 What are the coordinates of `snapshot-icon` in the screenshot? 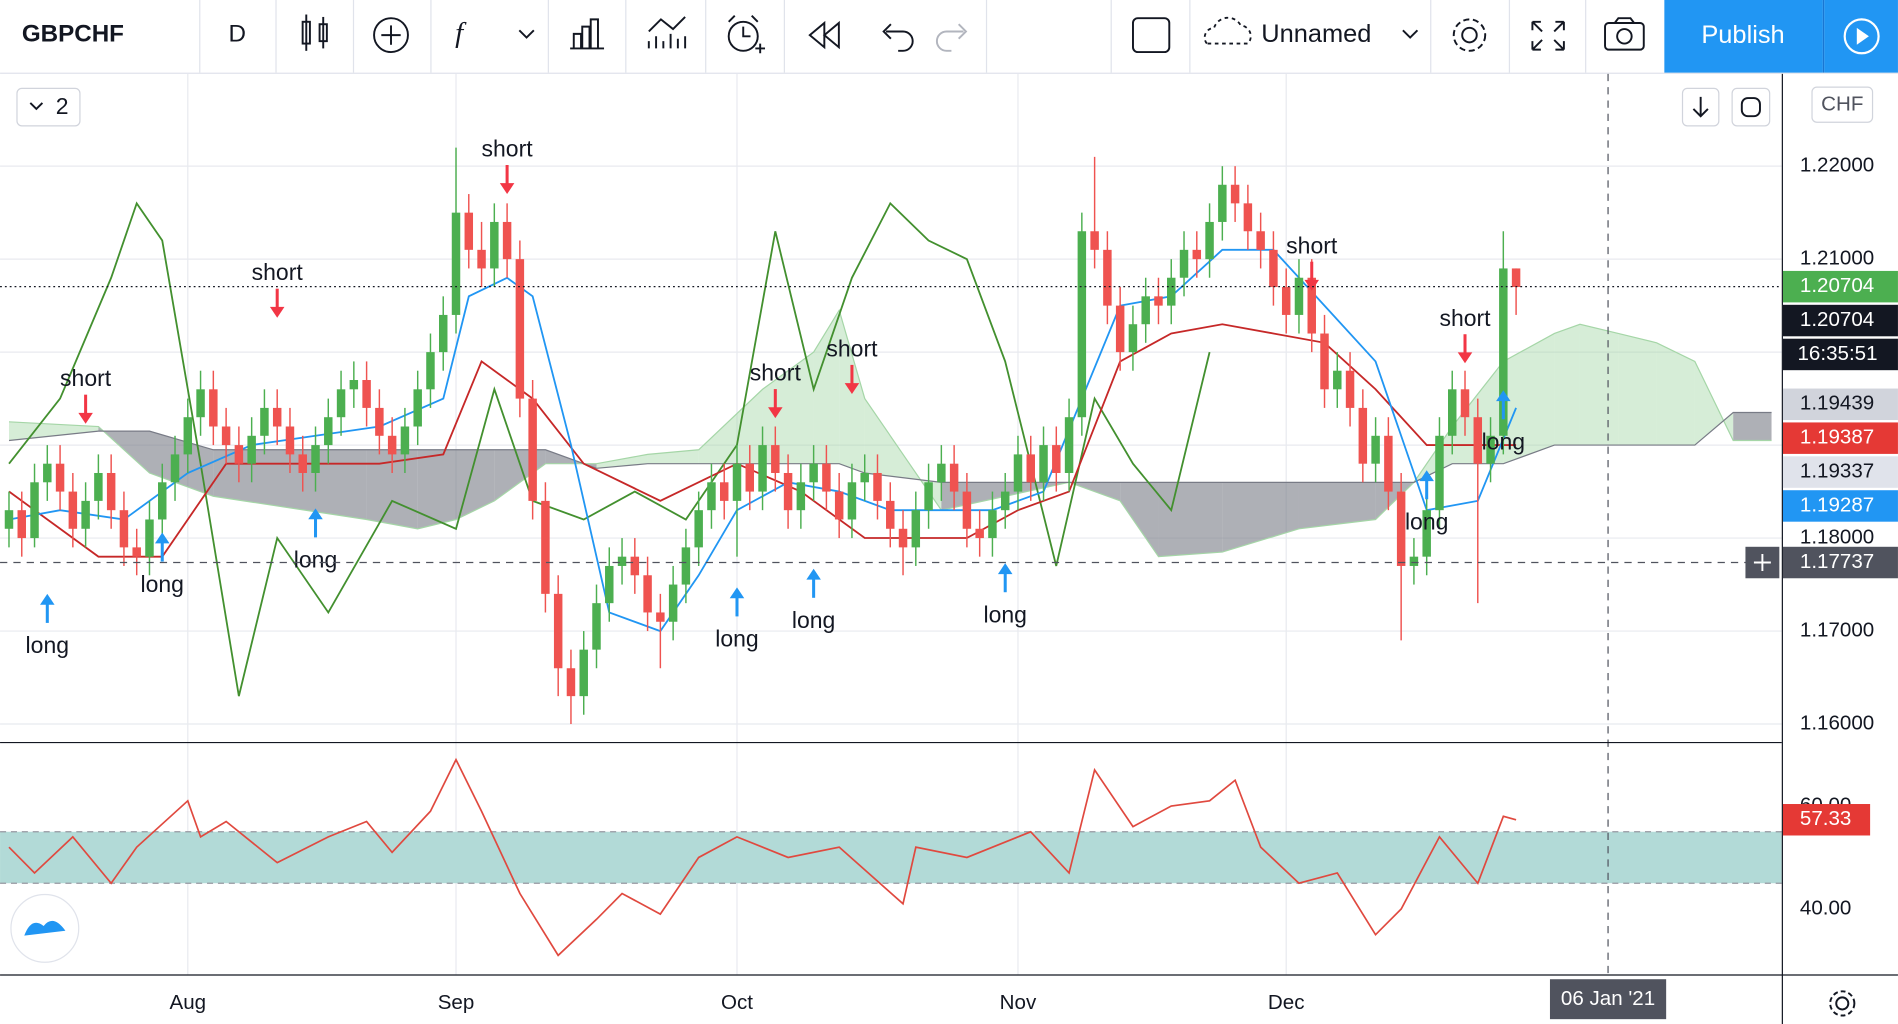 It's located at (1624, 34).